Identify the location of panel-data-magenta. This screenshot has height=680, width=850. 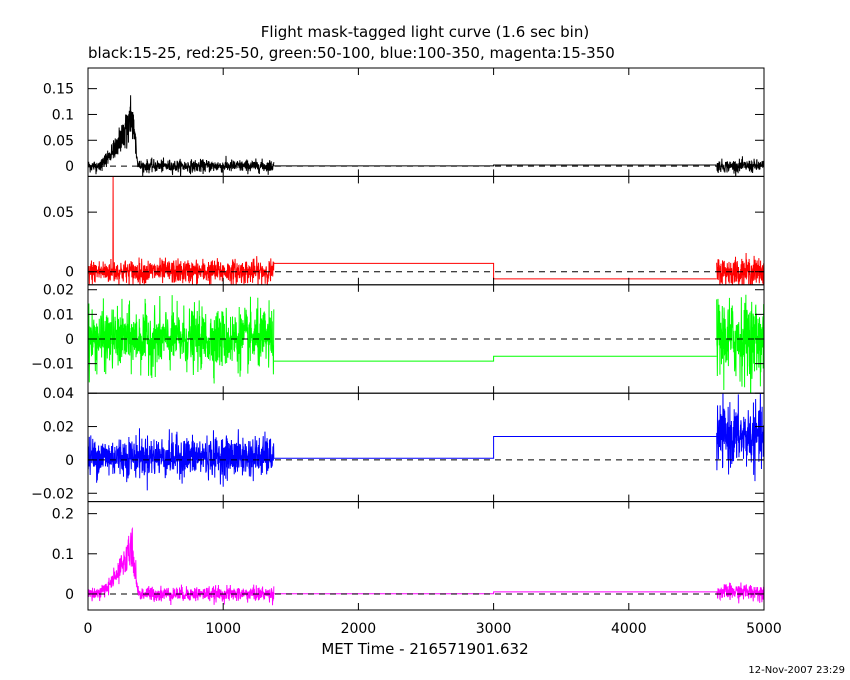
(426, 566).